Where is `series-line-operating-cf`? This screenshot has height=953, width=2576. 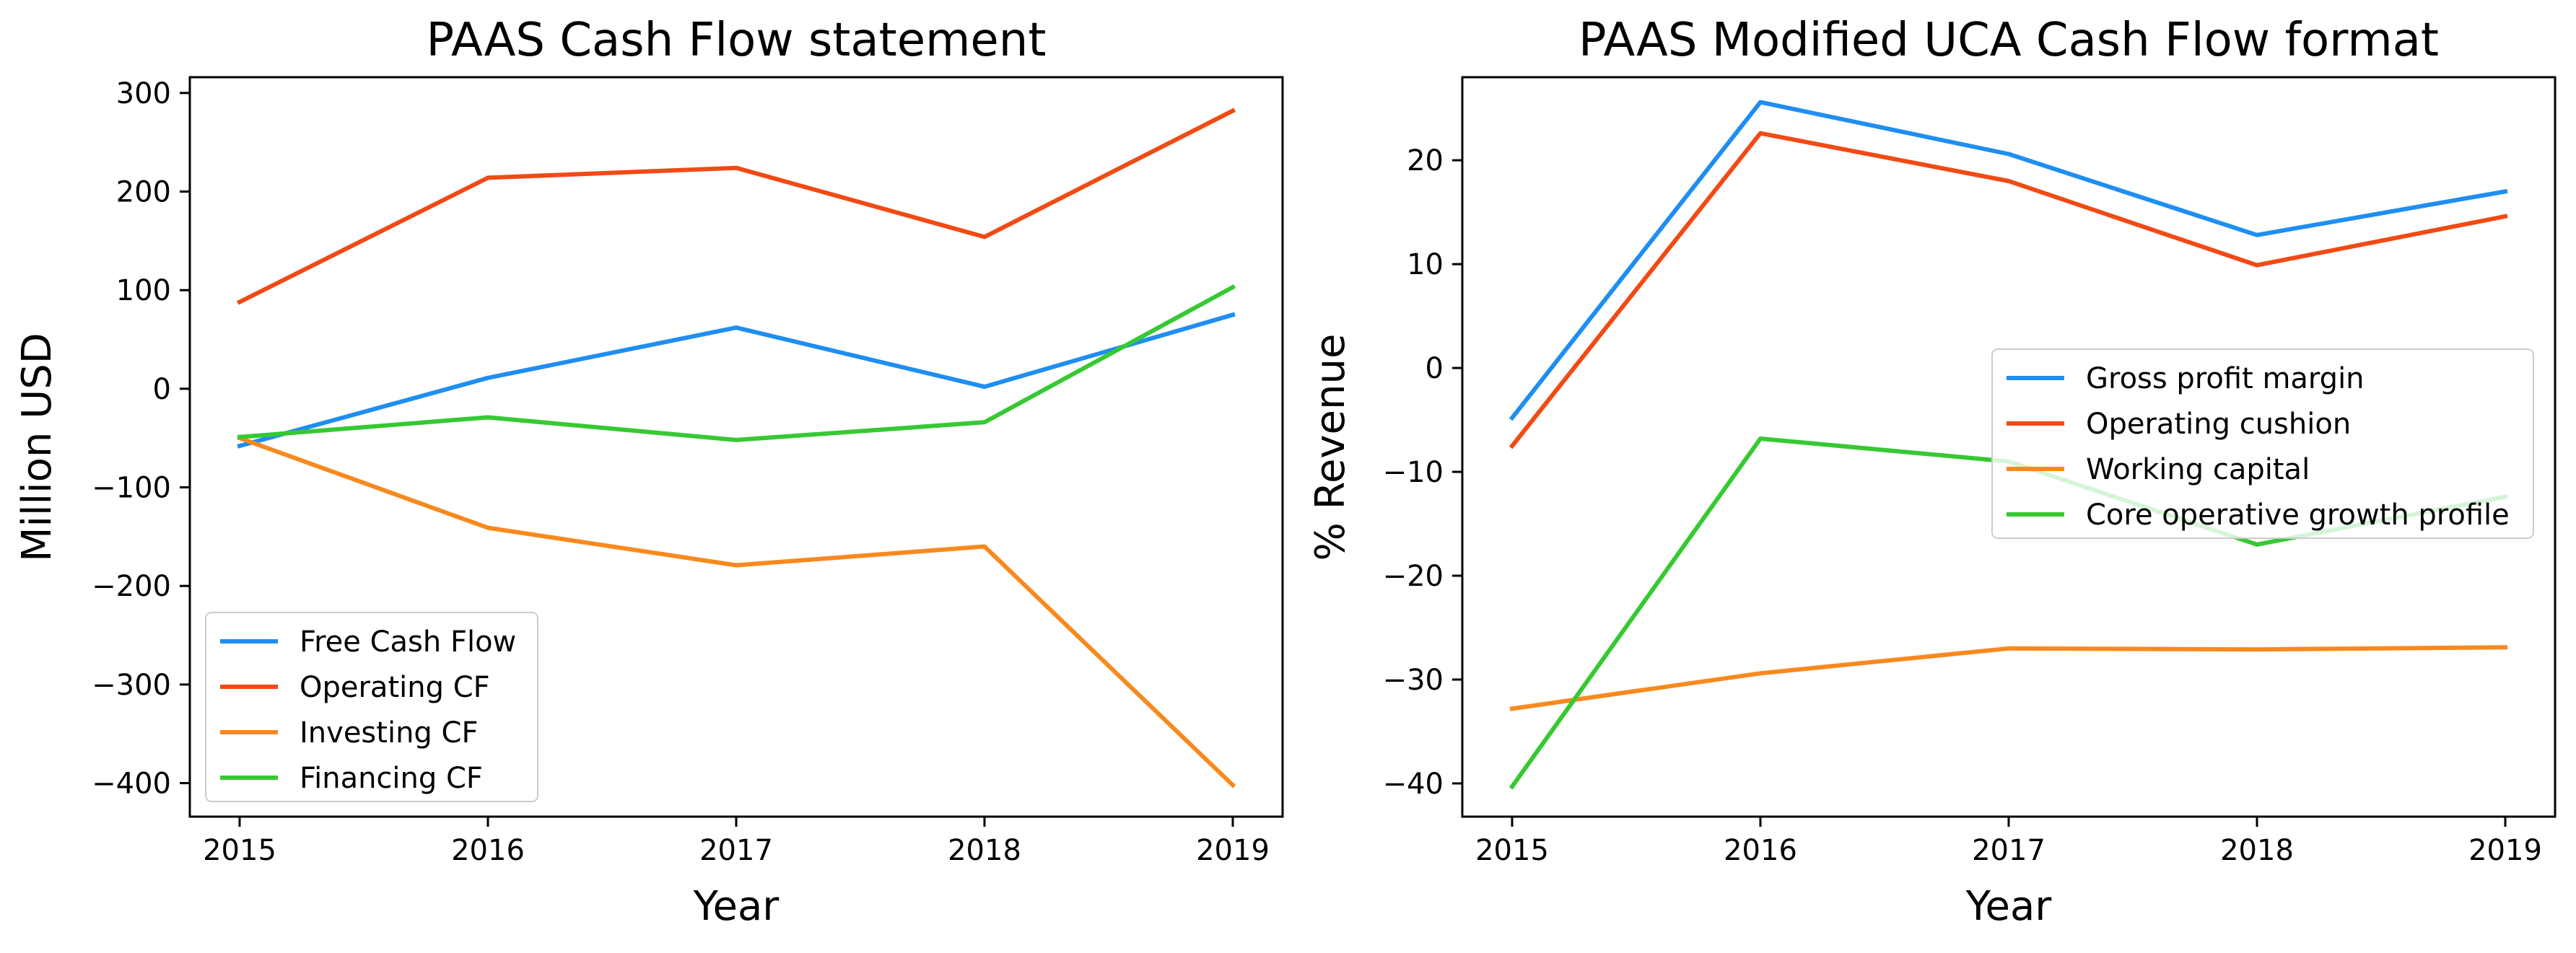
series-line-operating-cf is located at coordinates (736, 206).